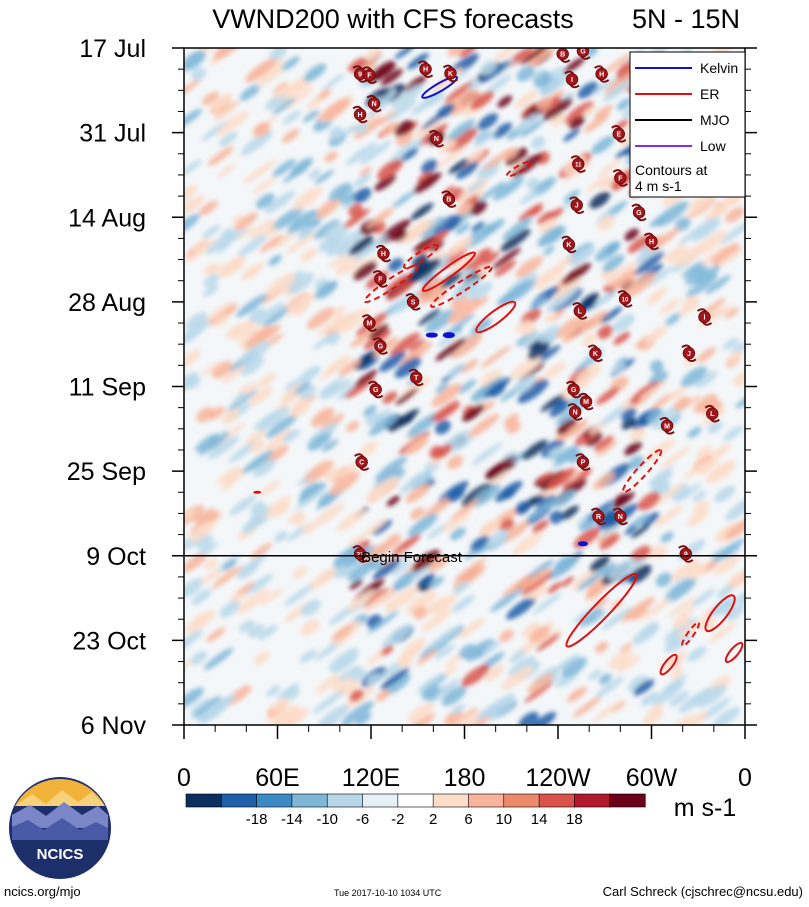  What do you see at coordinates (572, 80) in the screenshot?
I see `tc-marker-label: I` at bounding box center [572, 80].